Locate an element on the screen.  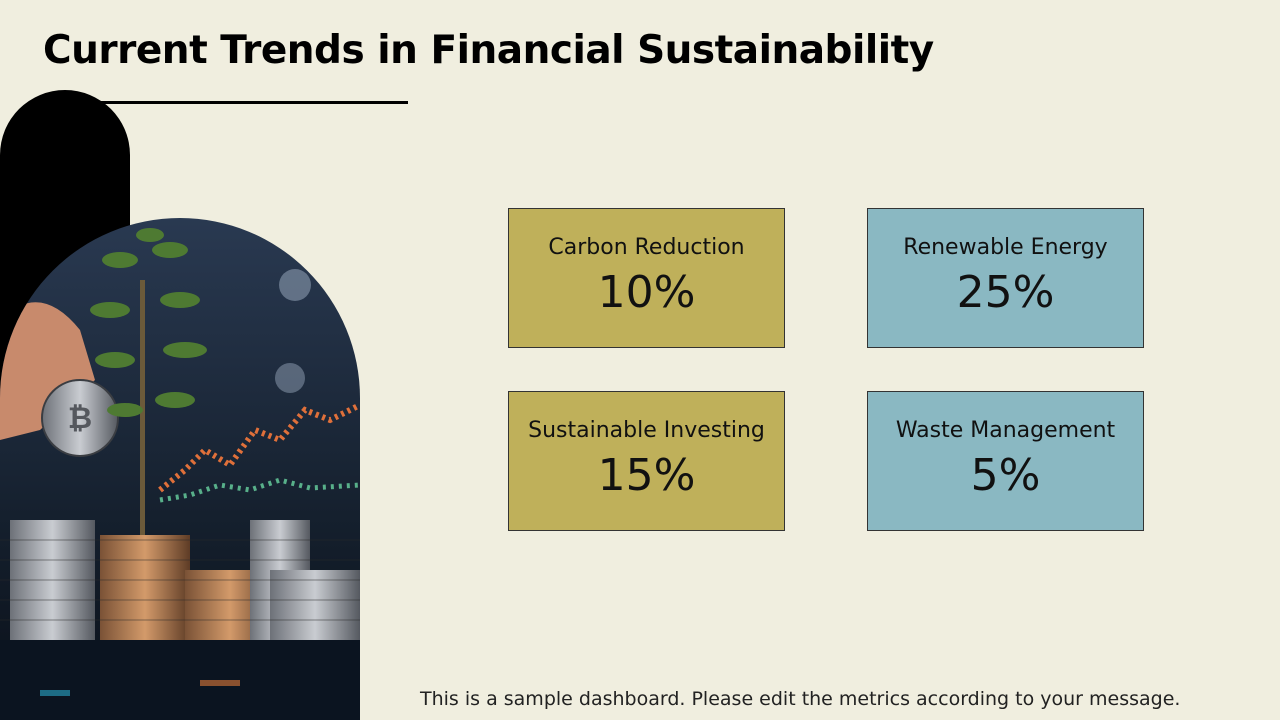
metric-value: 10% is located at coordinates (646, 292).